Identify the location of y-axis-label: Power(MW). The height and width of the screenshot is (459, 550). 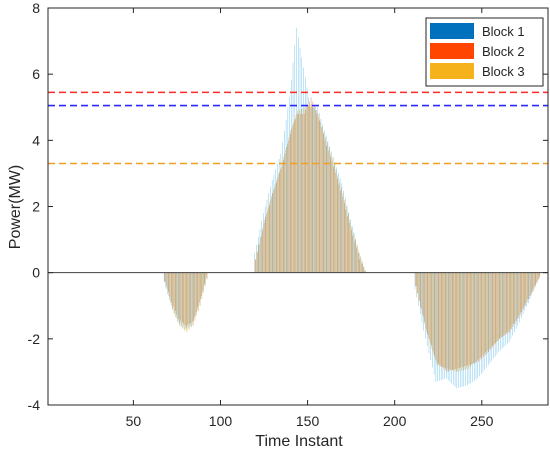
(15, 207).